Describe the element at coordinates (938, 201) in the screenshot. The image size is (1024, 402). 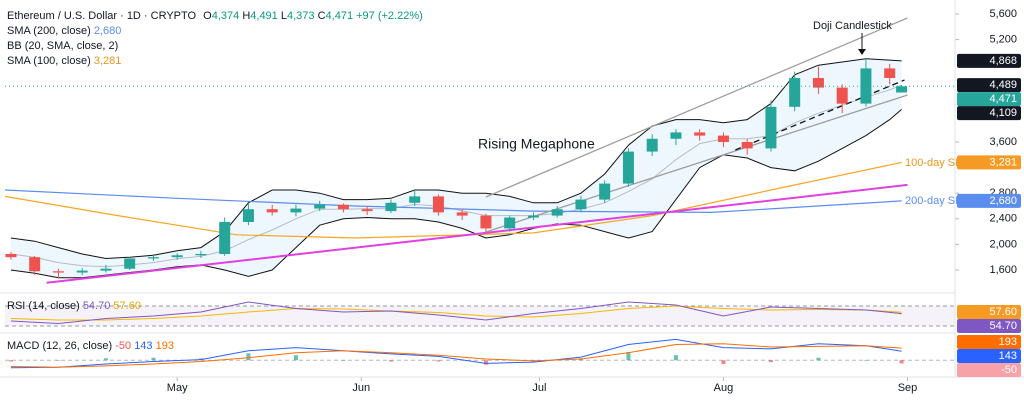
I see `annotation: 200-day SMA` at that location.